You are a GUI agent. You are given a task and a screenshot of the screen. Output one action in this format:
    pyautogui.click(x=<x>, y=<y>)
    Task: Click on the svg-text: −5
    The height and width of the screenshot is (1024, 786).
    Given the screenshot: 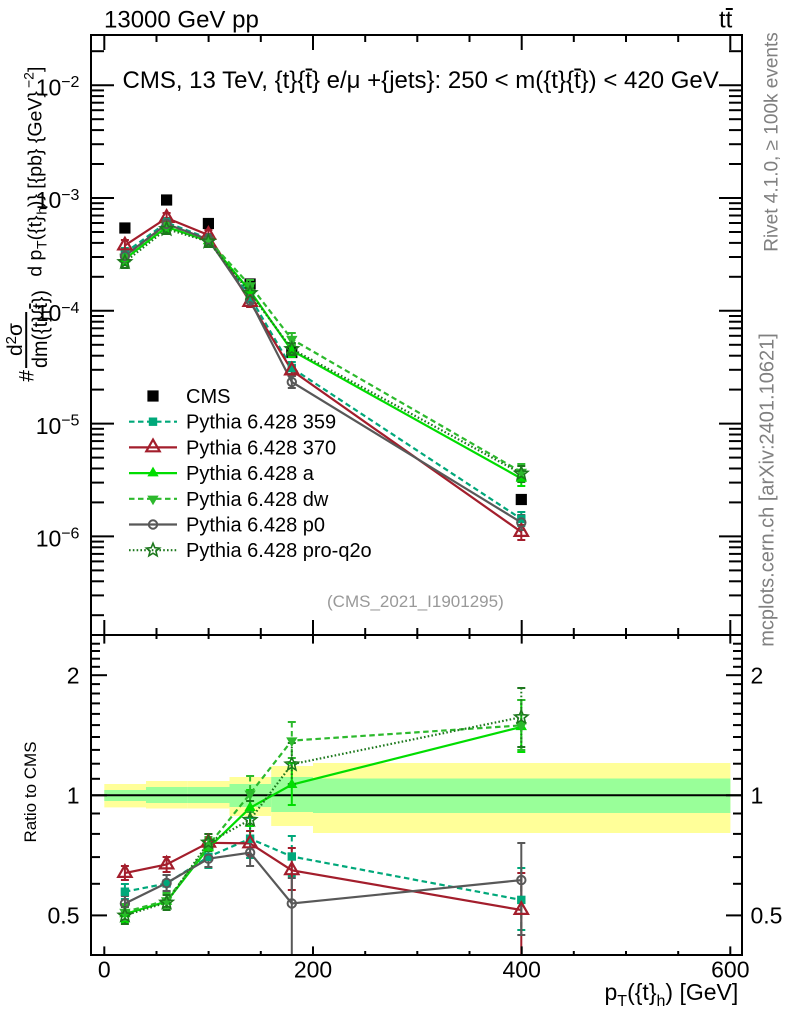 What is the action you would take?
    pyautogui.click(x=70, y=421)
    